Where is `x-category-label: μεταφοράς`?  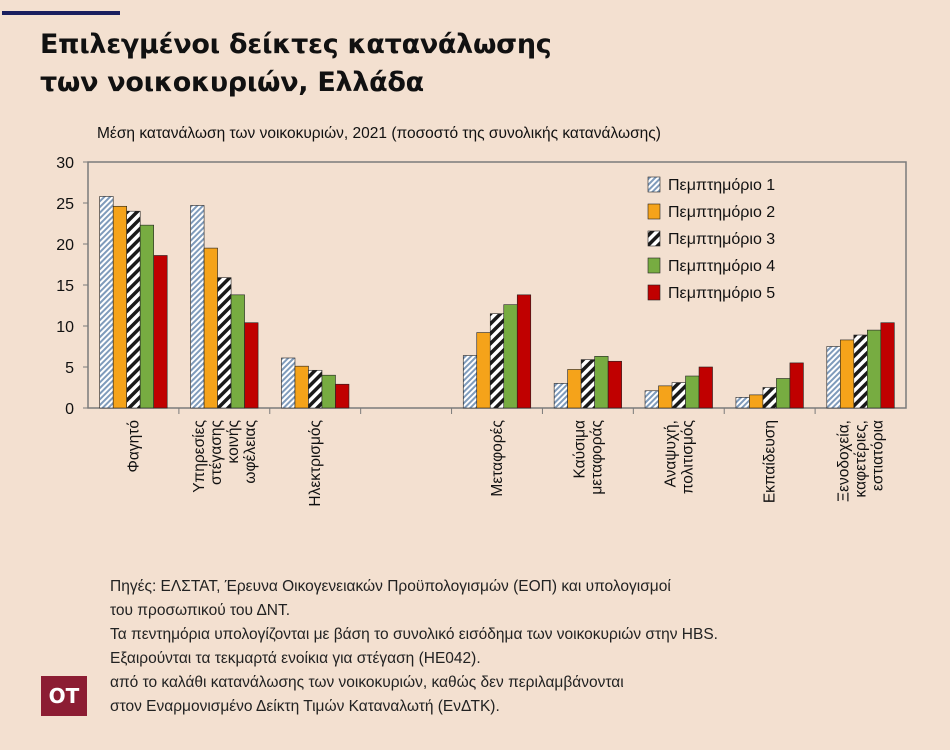
x-category-label: μεταφοράς is located at coordinates (596, 457).